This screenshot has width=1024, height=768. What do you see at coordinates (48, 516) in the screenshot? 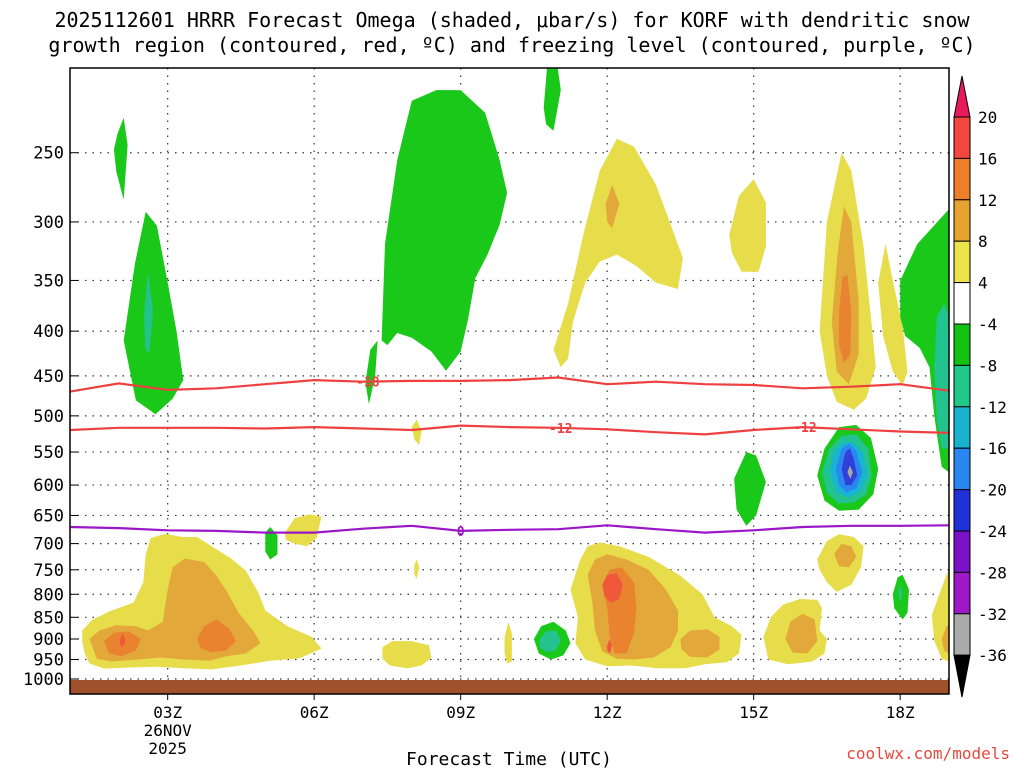
I see `y-tick-label: 650` at bounding box center [48, 516].